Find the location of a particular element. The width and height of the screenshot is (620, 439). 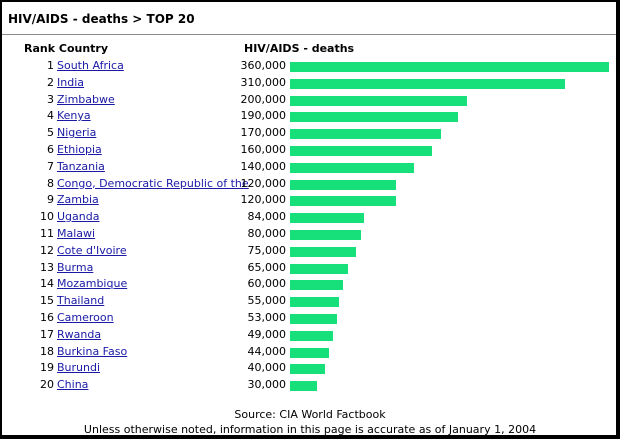

table-row: 1 South Africa 360,000 is located at coordinates (309, 66).